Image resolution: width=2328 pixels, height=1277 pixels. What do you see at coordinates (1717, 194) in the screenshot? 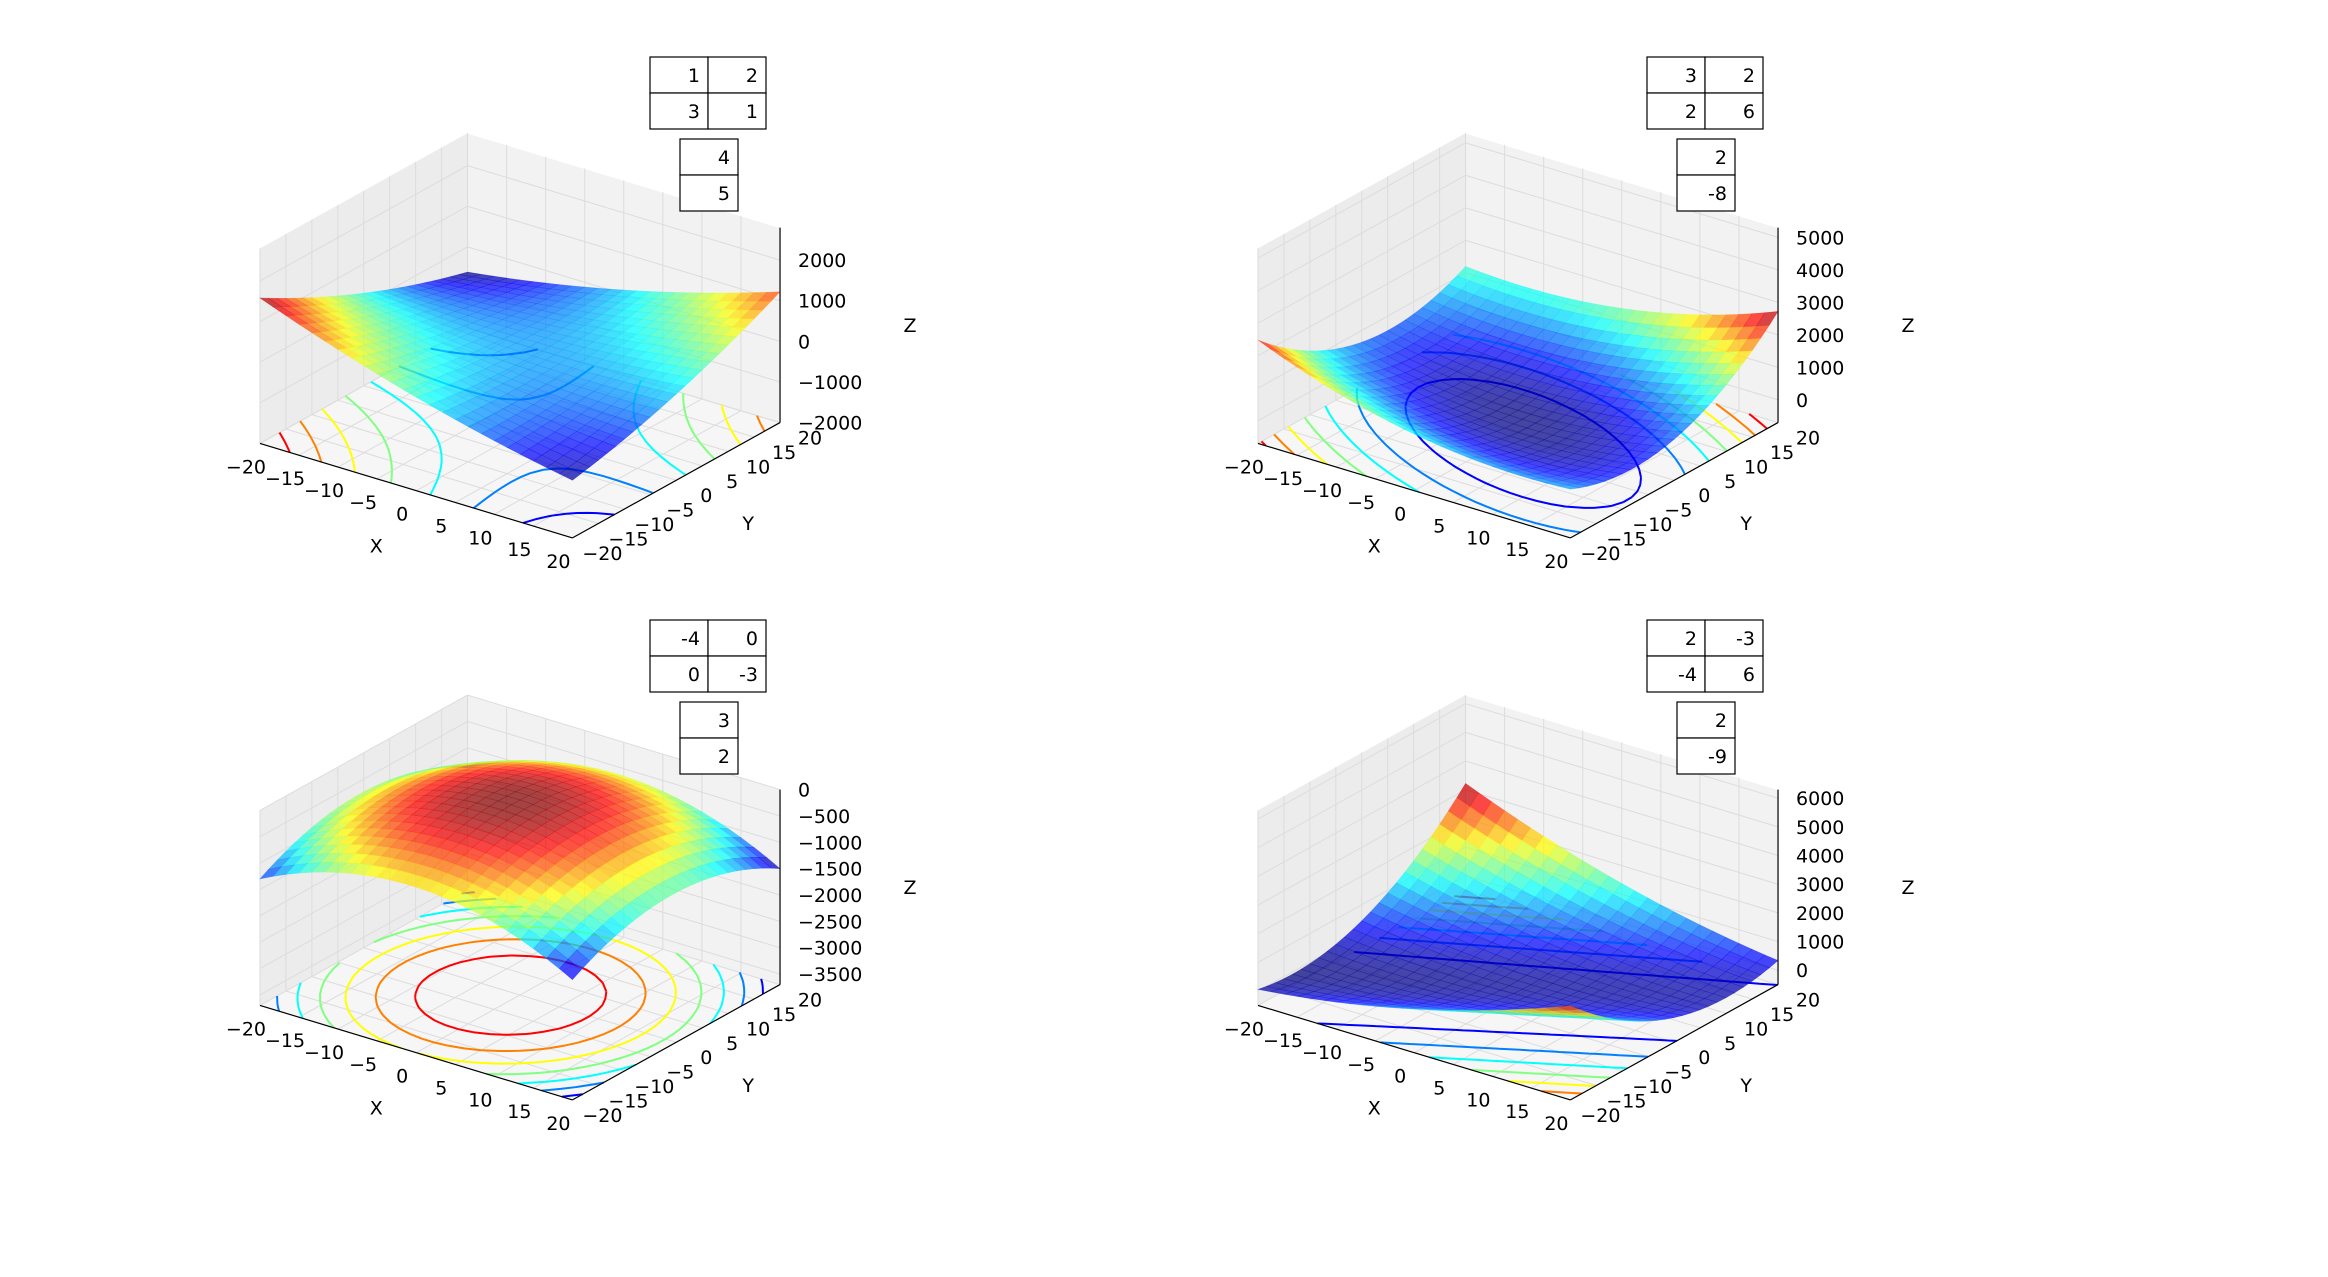
I see `vector-cell: -8` at bounding box center [1717, 194].